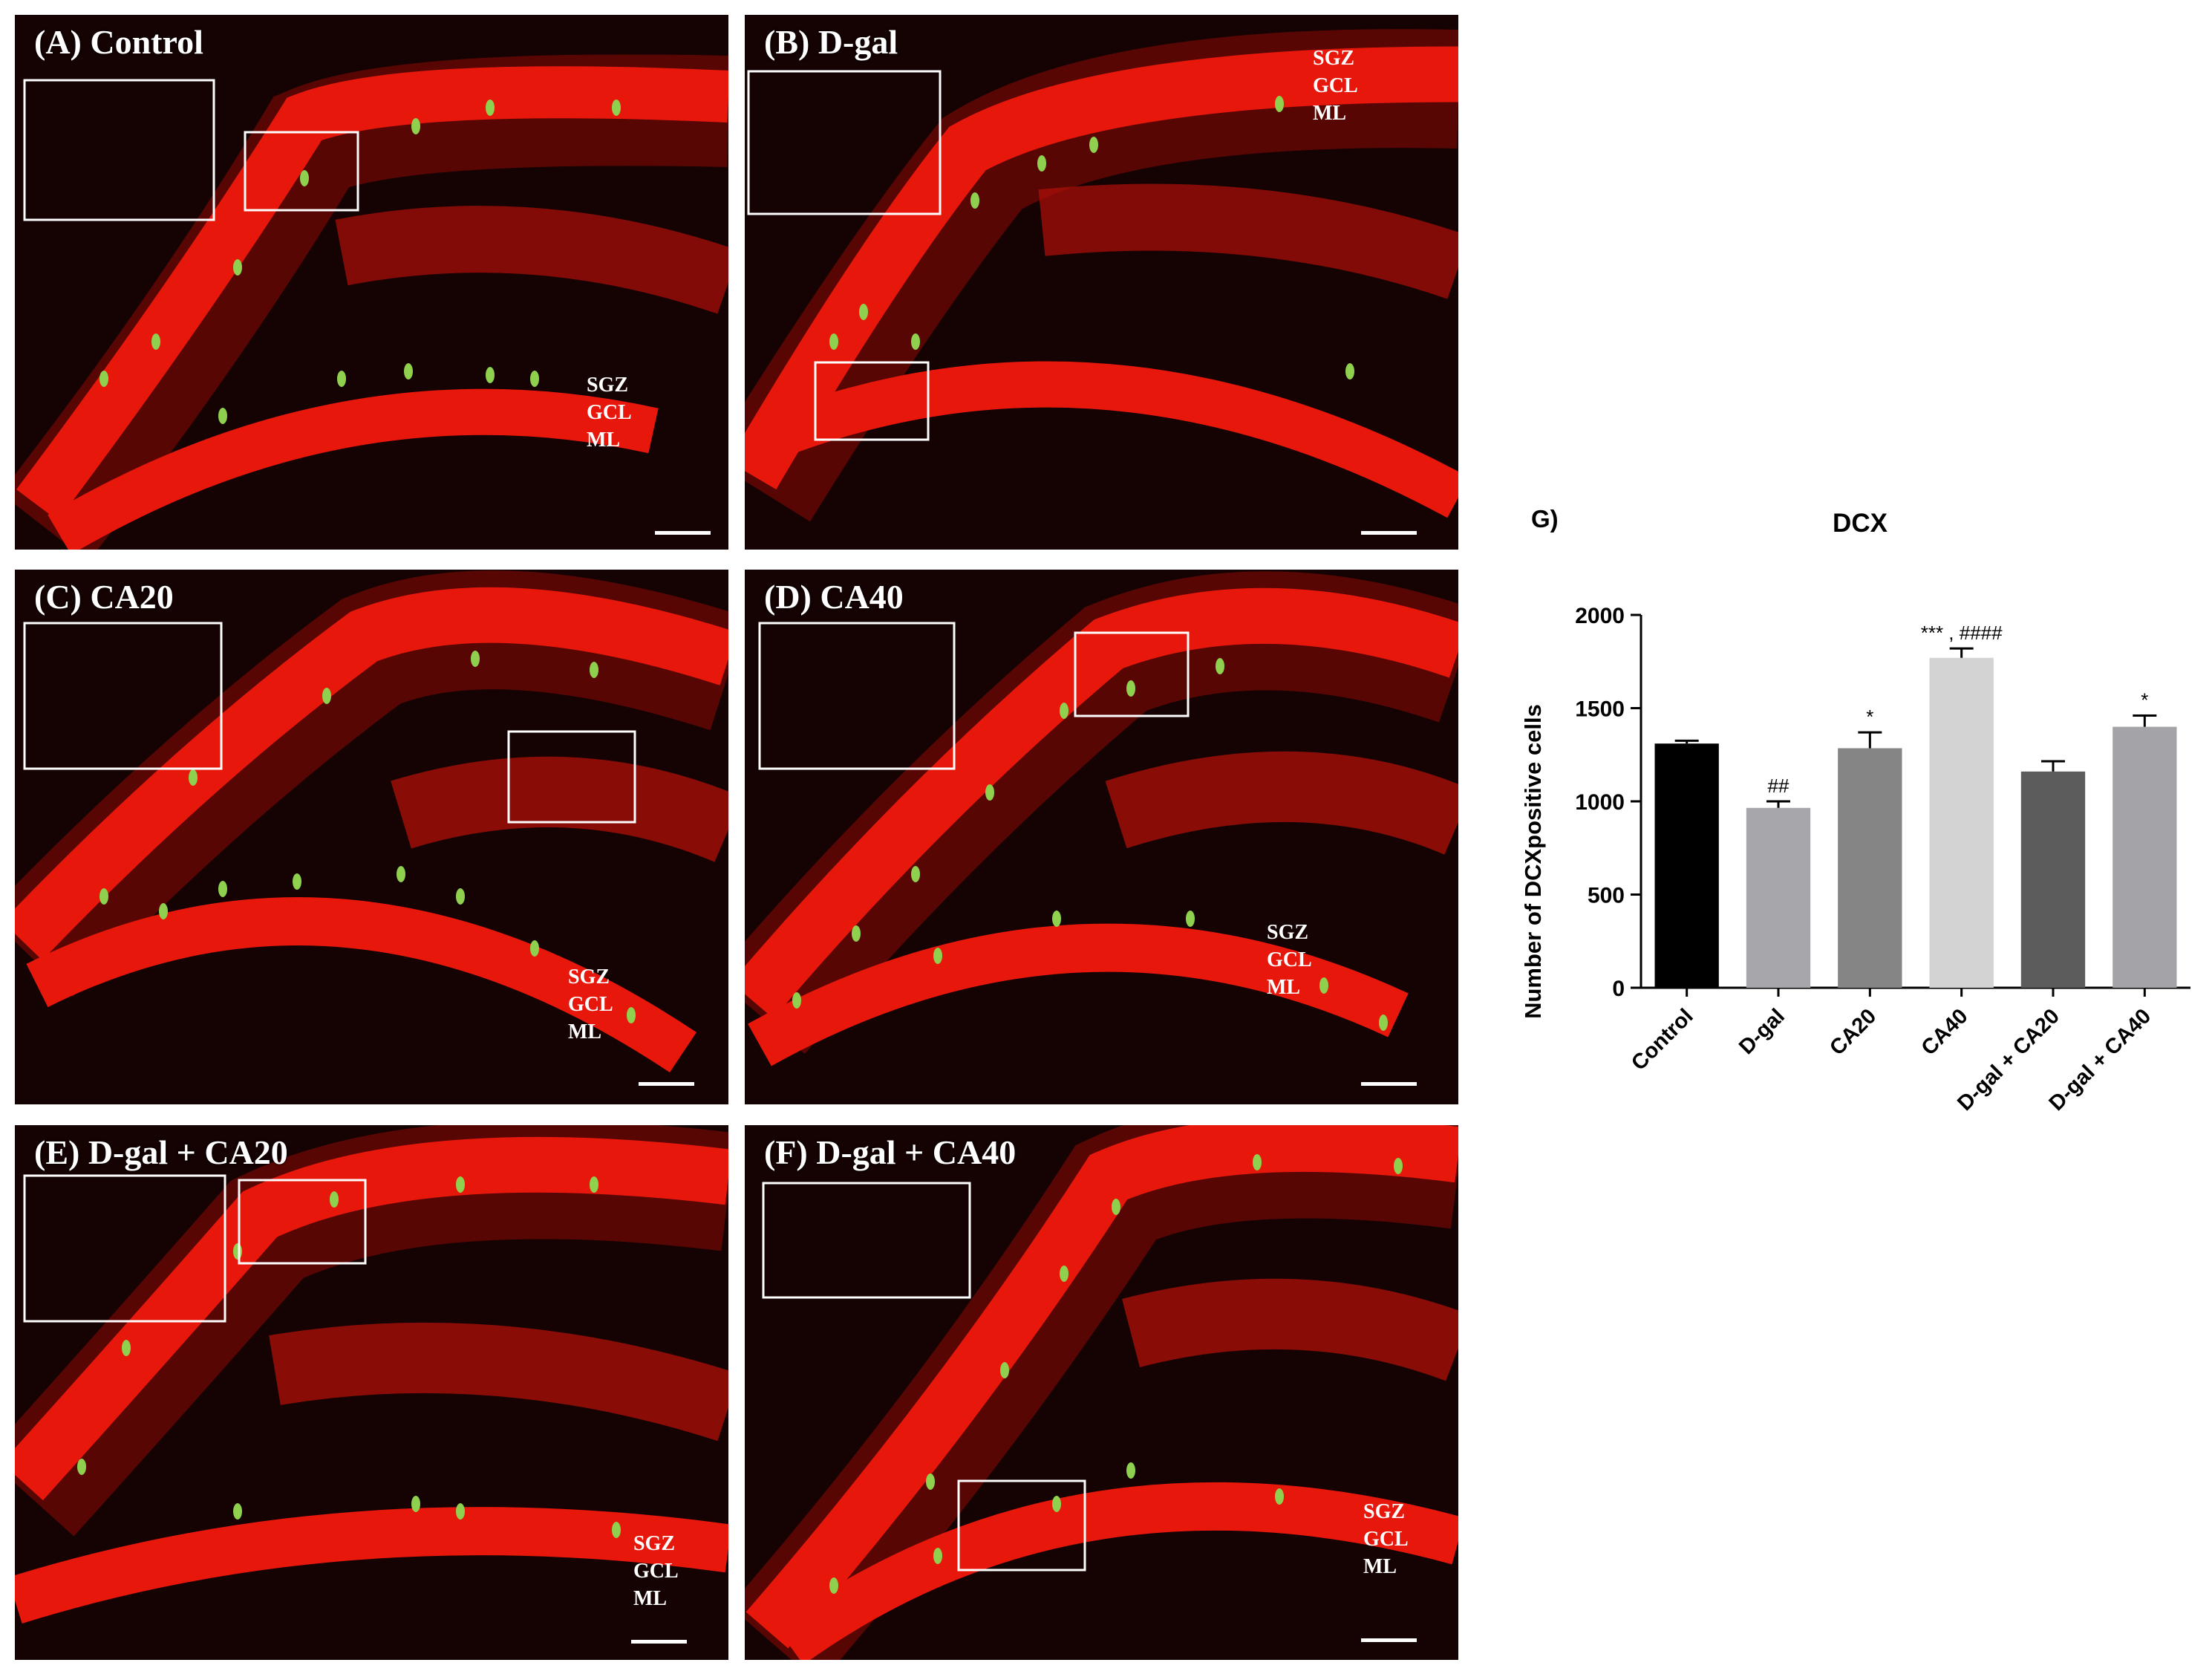 The height and width of the screenshot is (1674, 2212). I want to click on micrograph-panel-d: (D) CA40 SGZ GCL ML, so click(1101, 837).